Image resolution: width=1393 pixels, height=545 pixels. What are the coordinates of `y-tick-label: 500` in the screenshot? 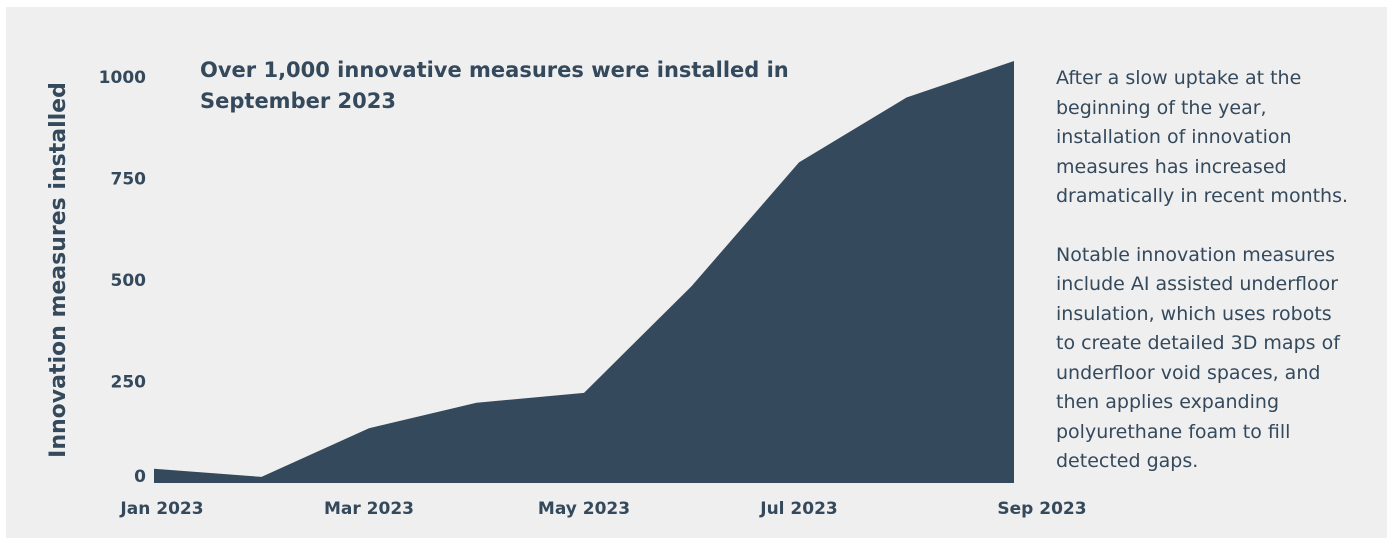 It's located at (129, 281).